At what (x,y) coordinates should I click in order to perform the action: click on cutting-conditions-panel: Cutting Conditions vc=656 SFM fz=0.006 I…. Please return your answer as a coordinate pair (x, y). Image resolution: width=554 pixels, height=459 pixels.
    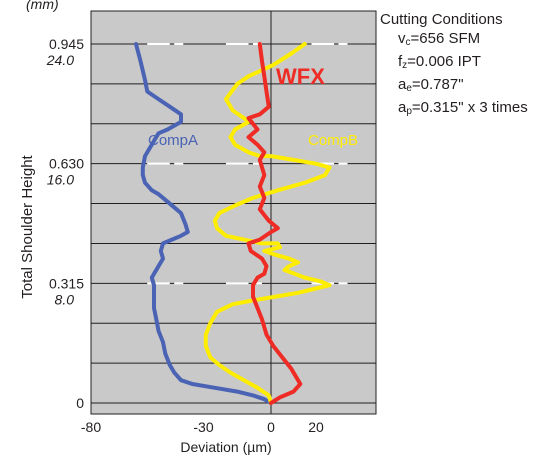
    Looking at the image, I should click on (454, 65).